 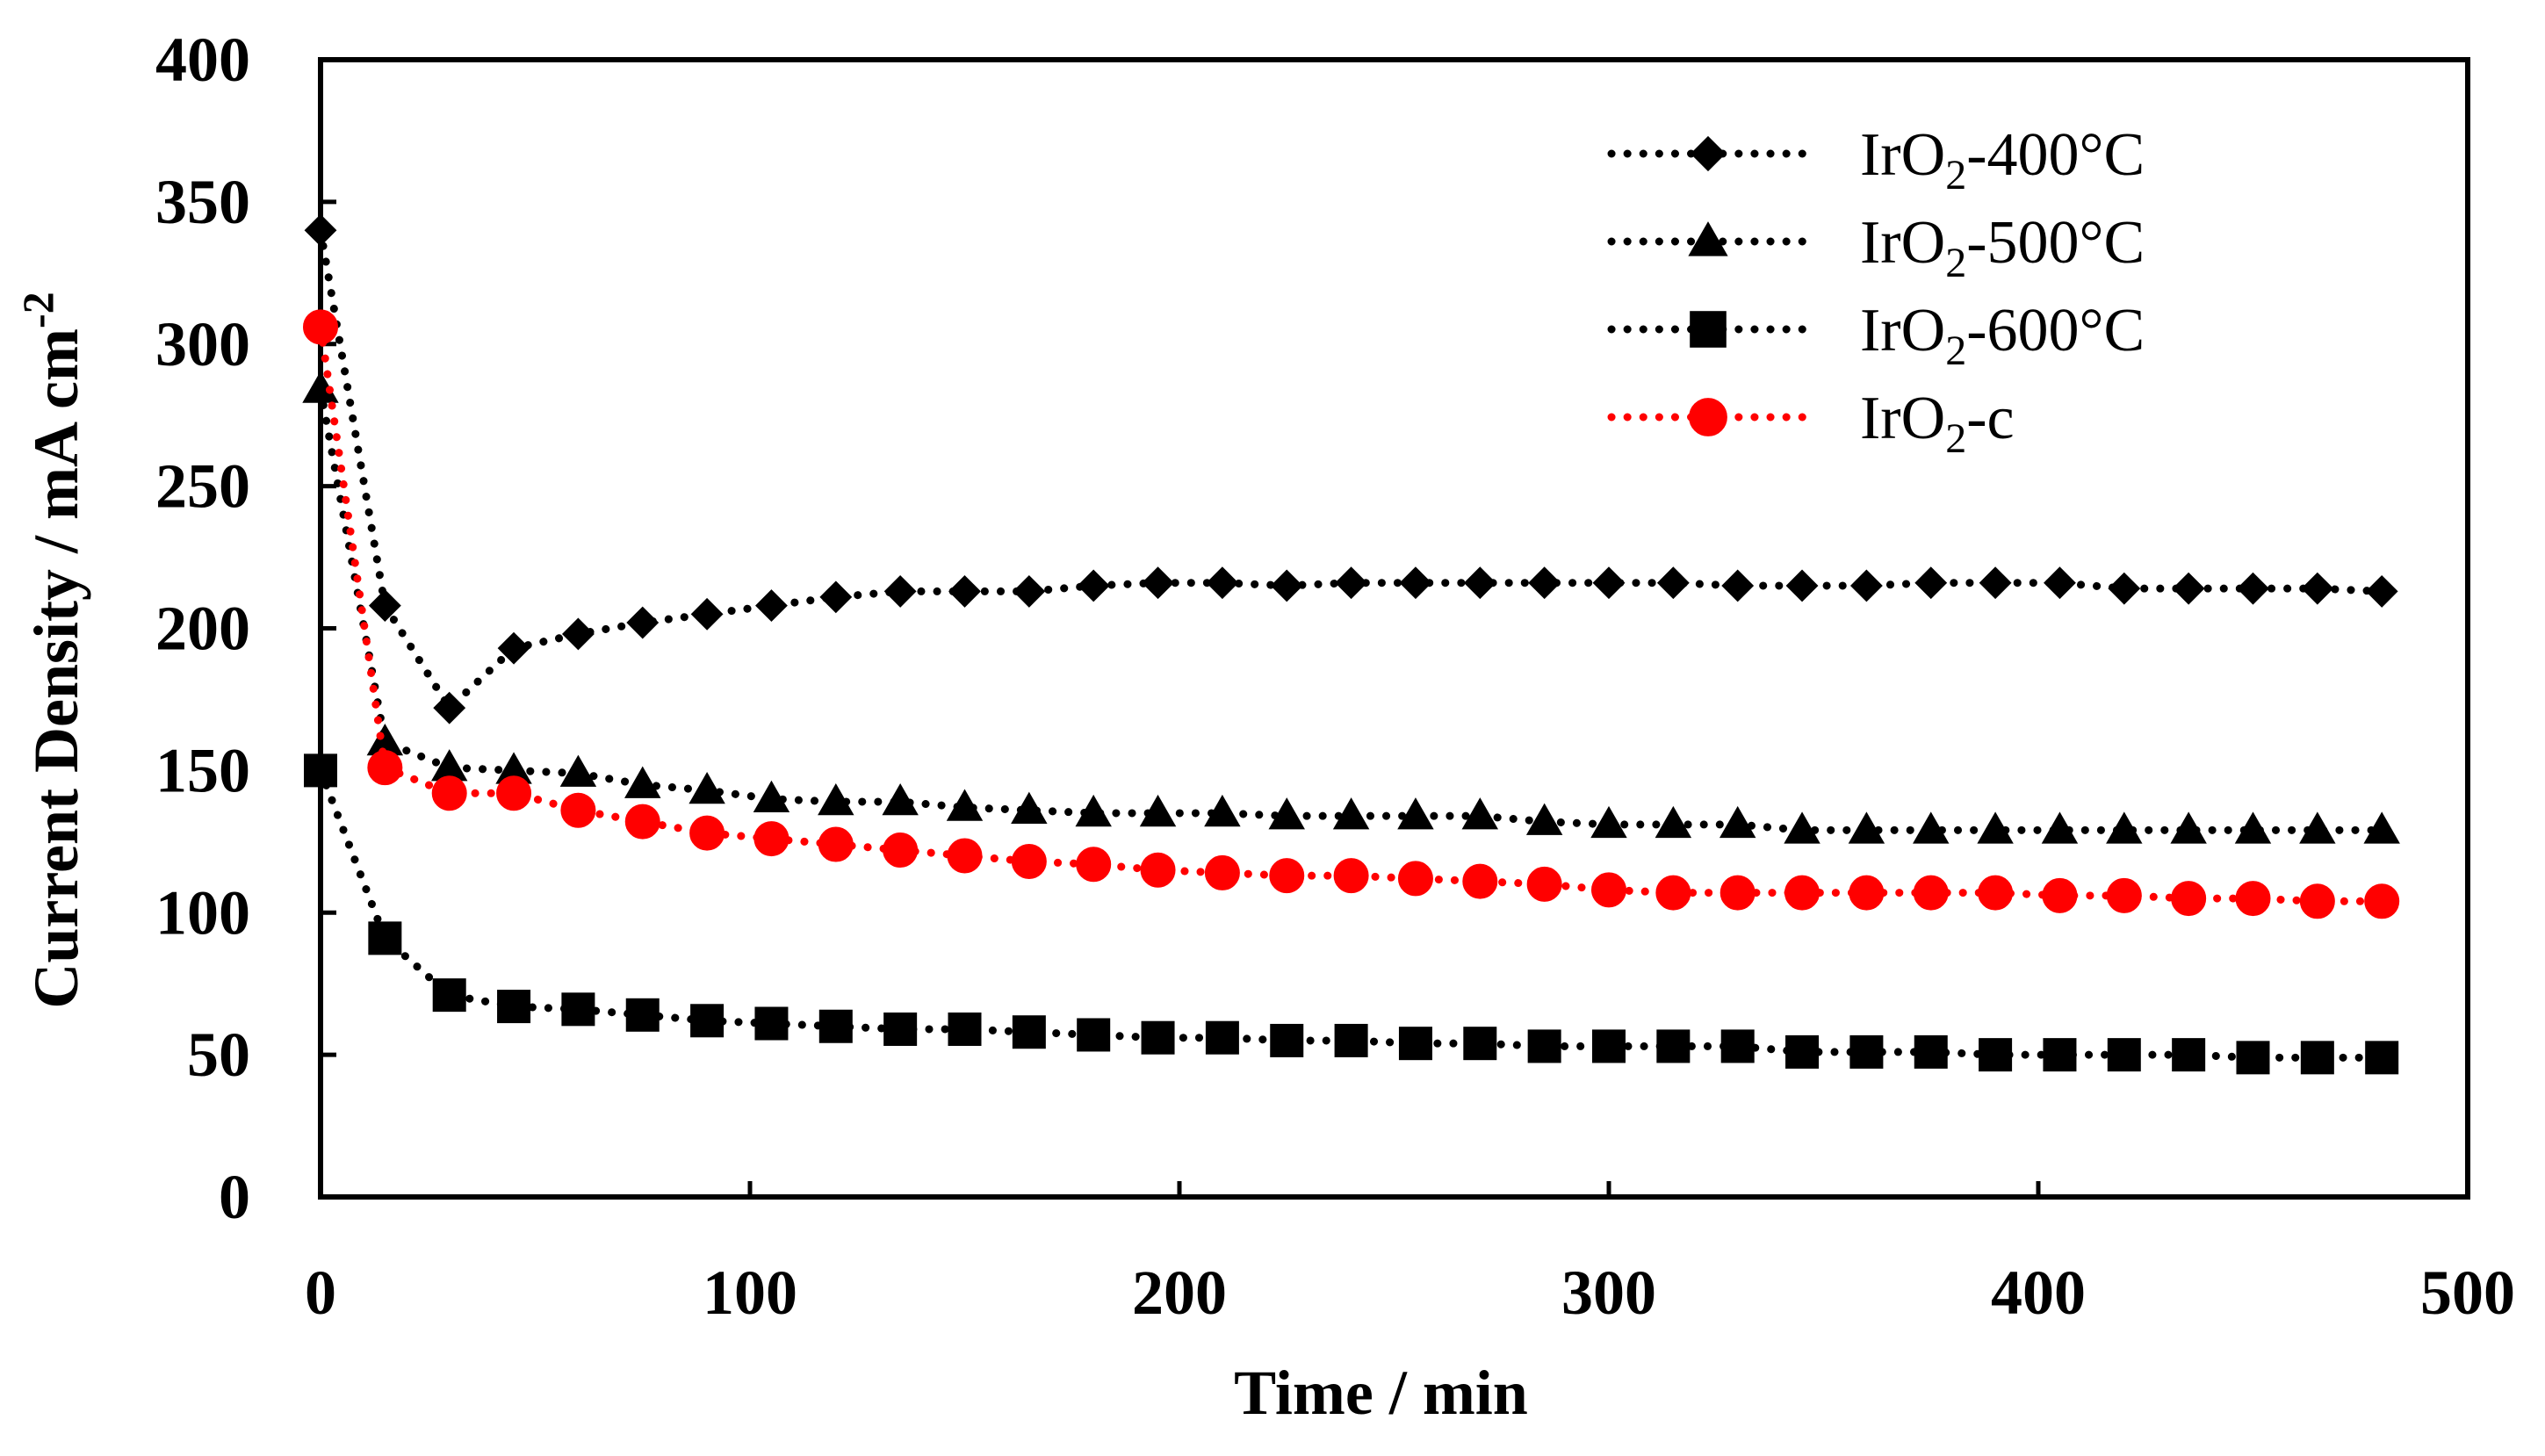 I want to click on legend-marker-iro2-400c, so click(x=1708, y=153).